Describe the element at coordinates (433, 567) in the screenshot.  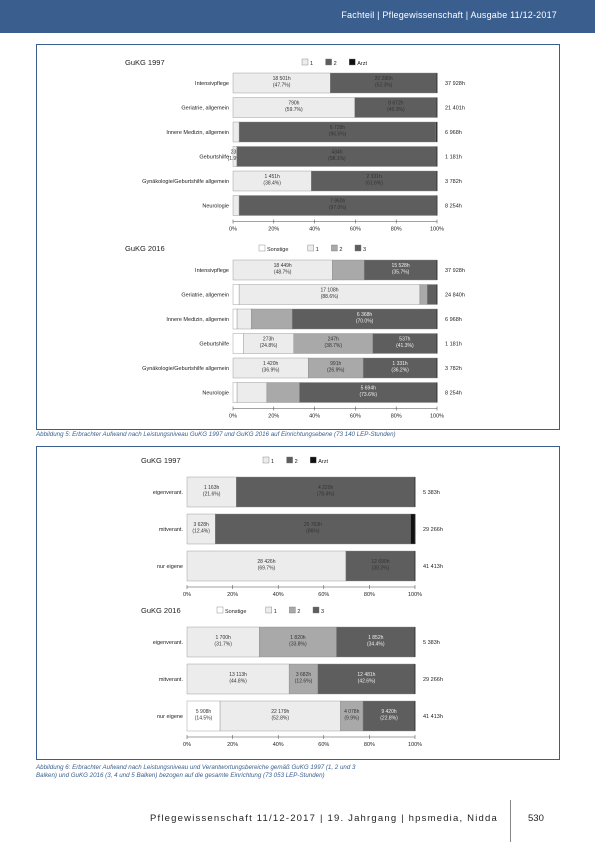
I see `total-label: 41 413h` at that location.